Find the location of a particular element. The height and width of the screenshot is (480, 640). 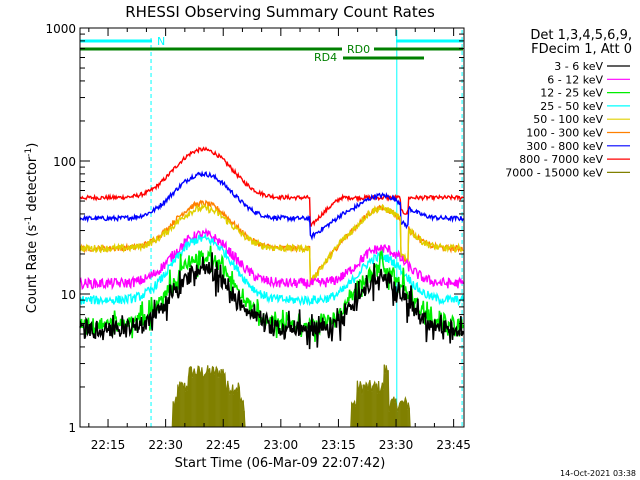

y-axis-label: Count Rate (s-1 detector-1) is located at coordinates (32, 228).